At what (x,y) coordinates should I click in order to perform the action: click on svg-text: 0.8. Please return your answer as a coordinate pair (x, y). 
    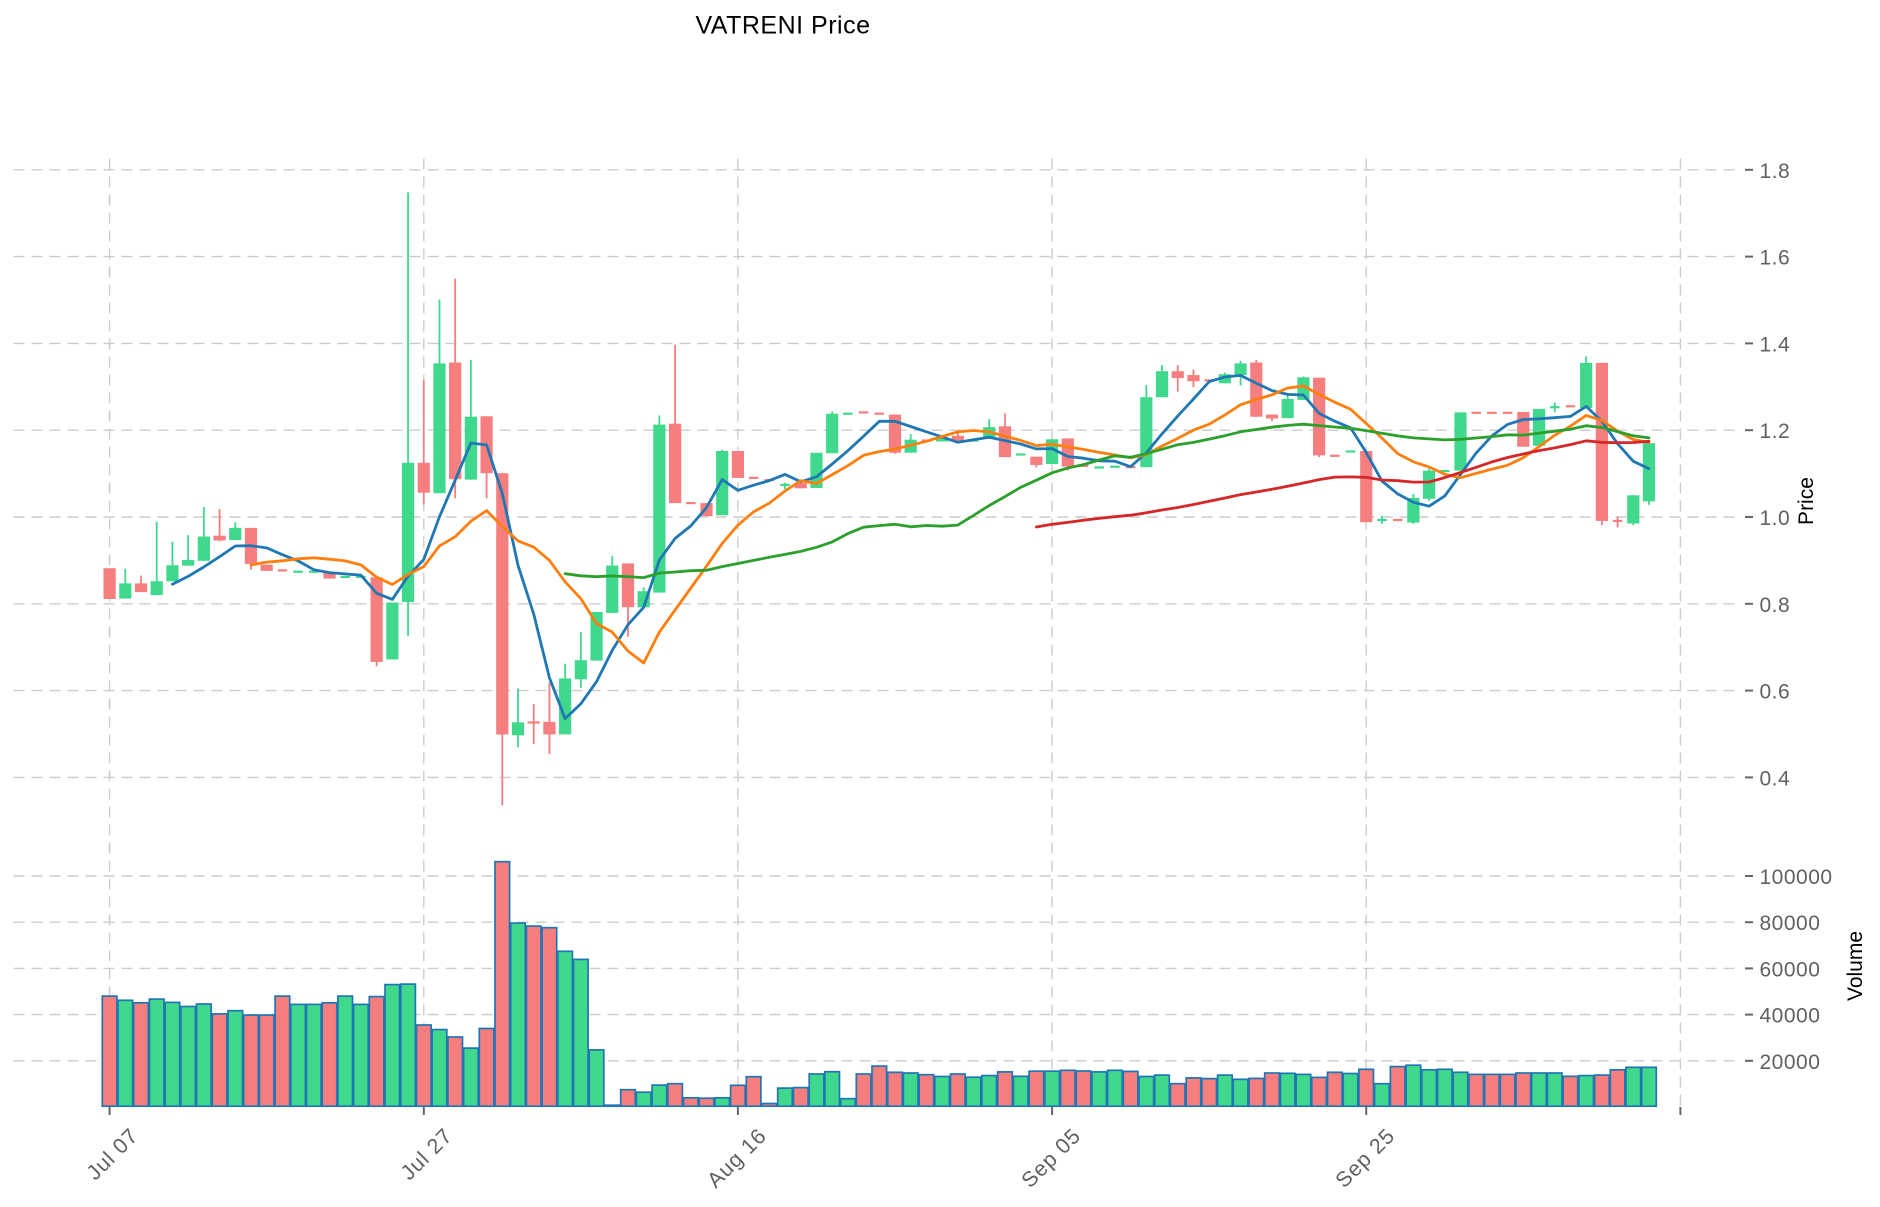
    Looking at the image, I should click on (1775, 605).